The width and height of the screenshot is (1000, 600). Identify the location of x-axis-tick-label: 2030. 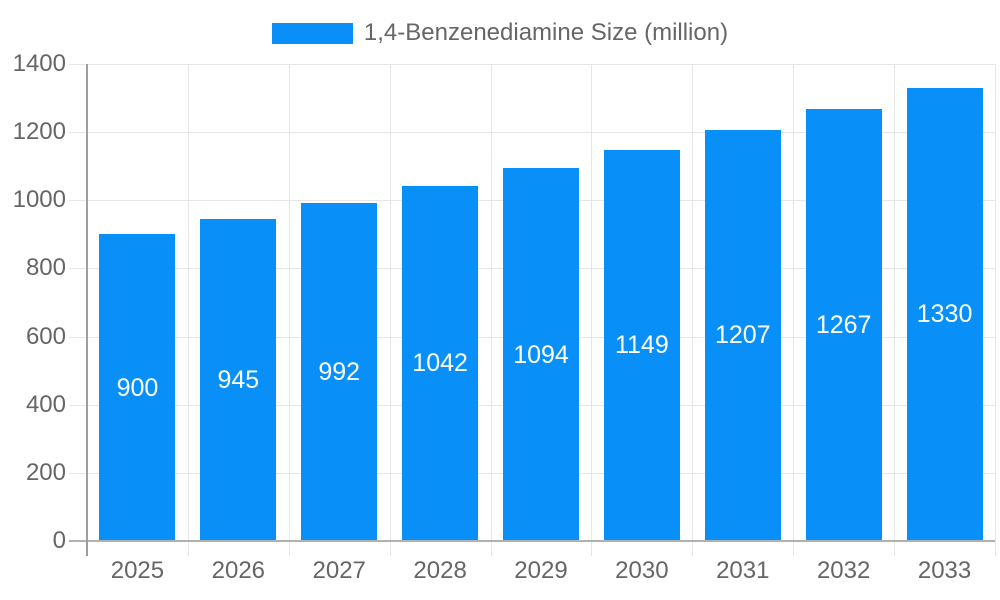
(642, 570).